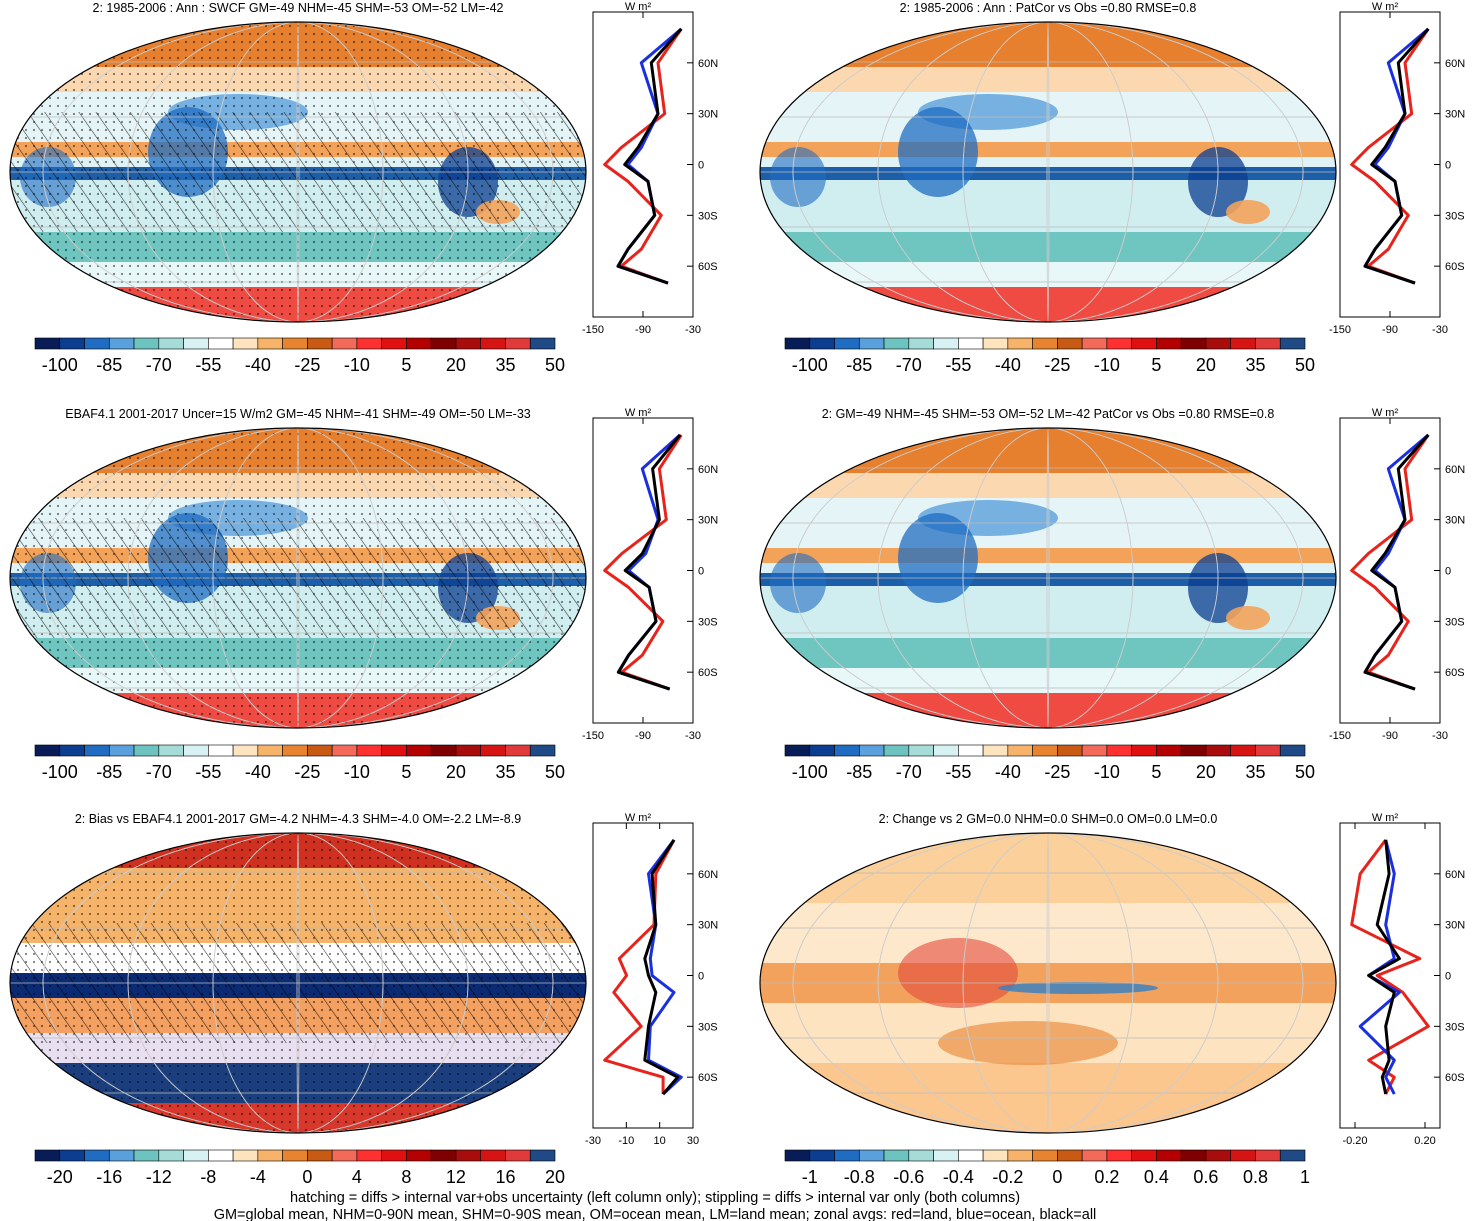 The width and height of the screenshot is (1483, 1221). Describe the element at coordinates (1106, 1177) in the screenshot. I see `colorbar-label: 0.2` at that location.